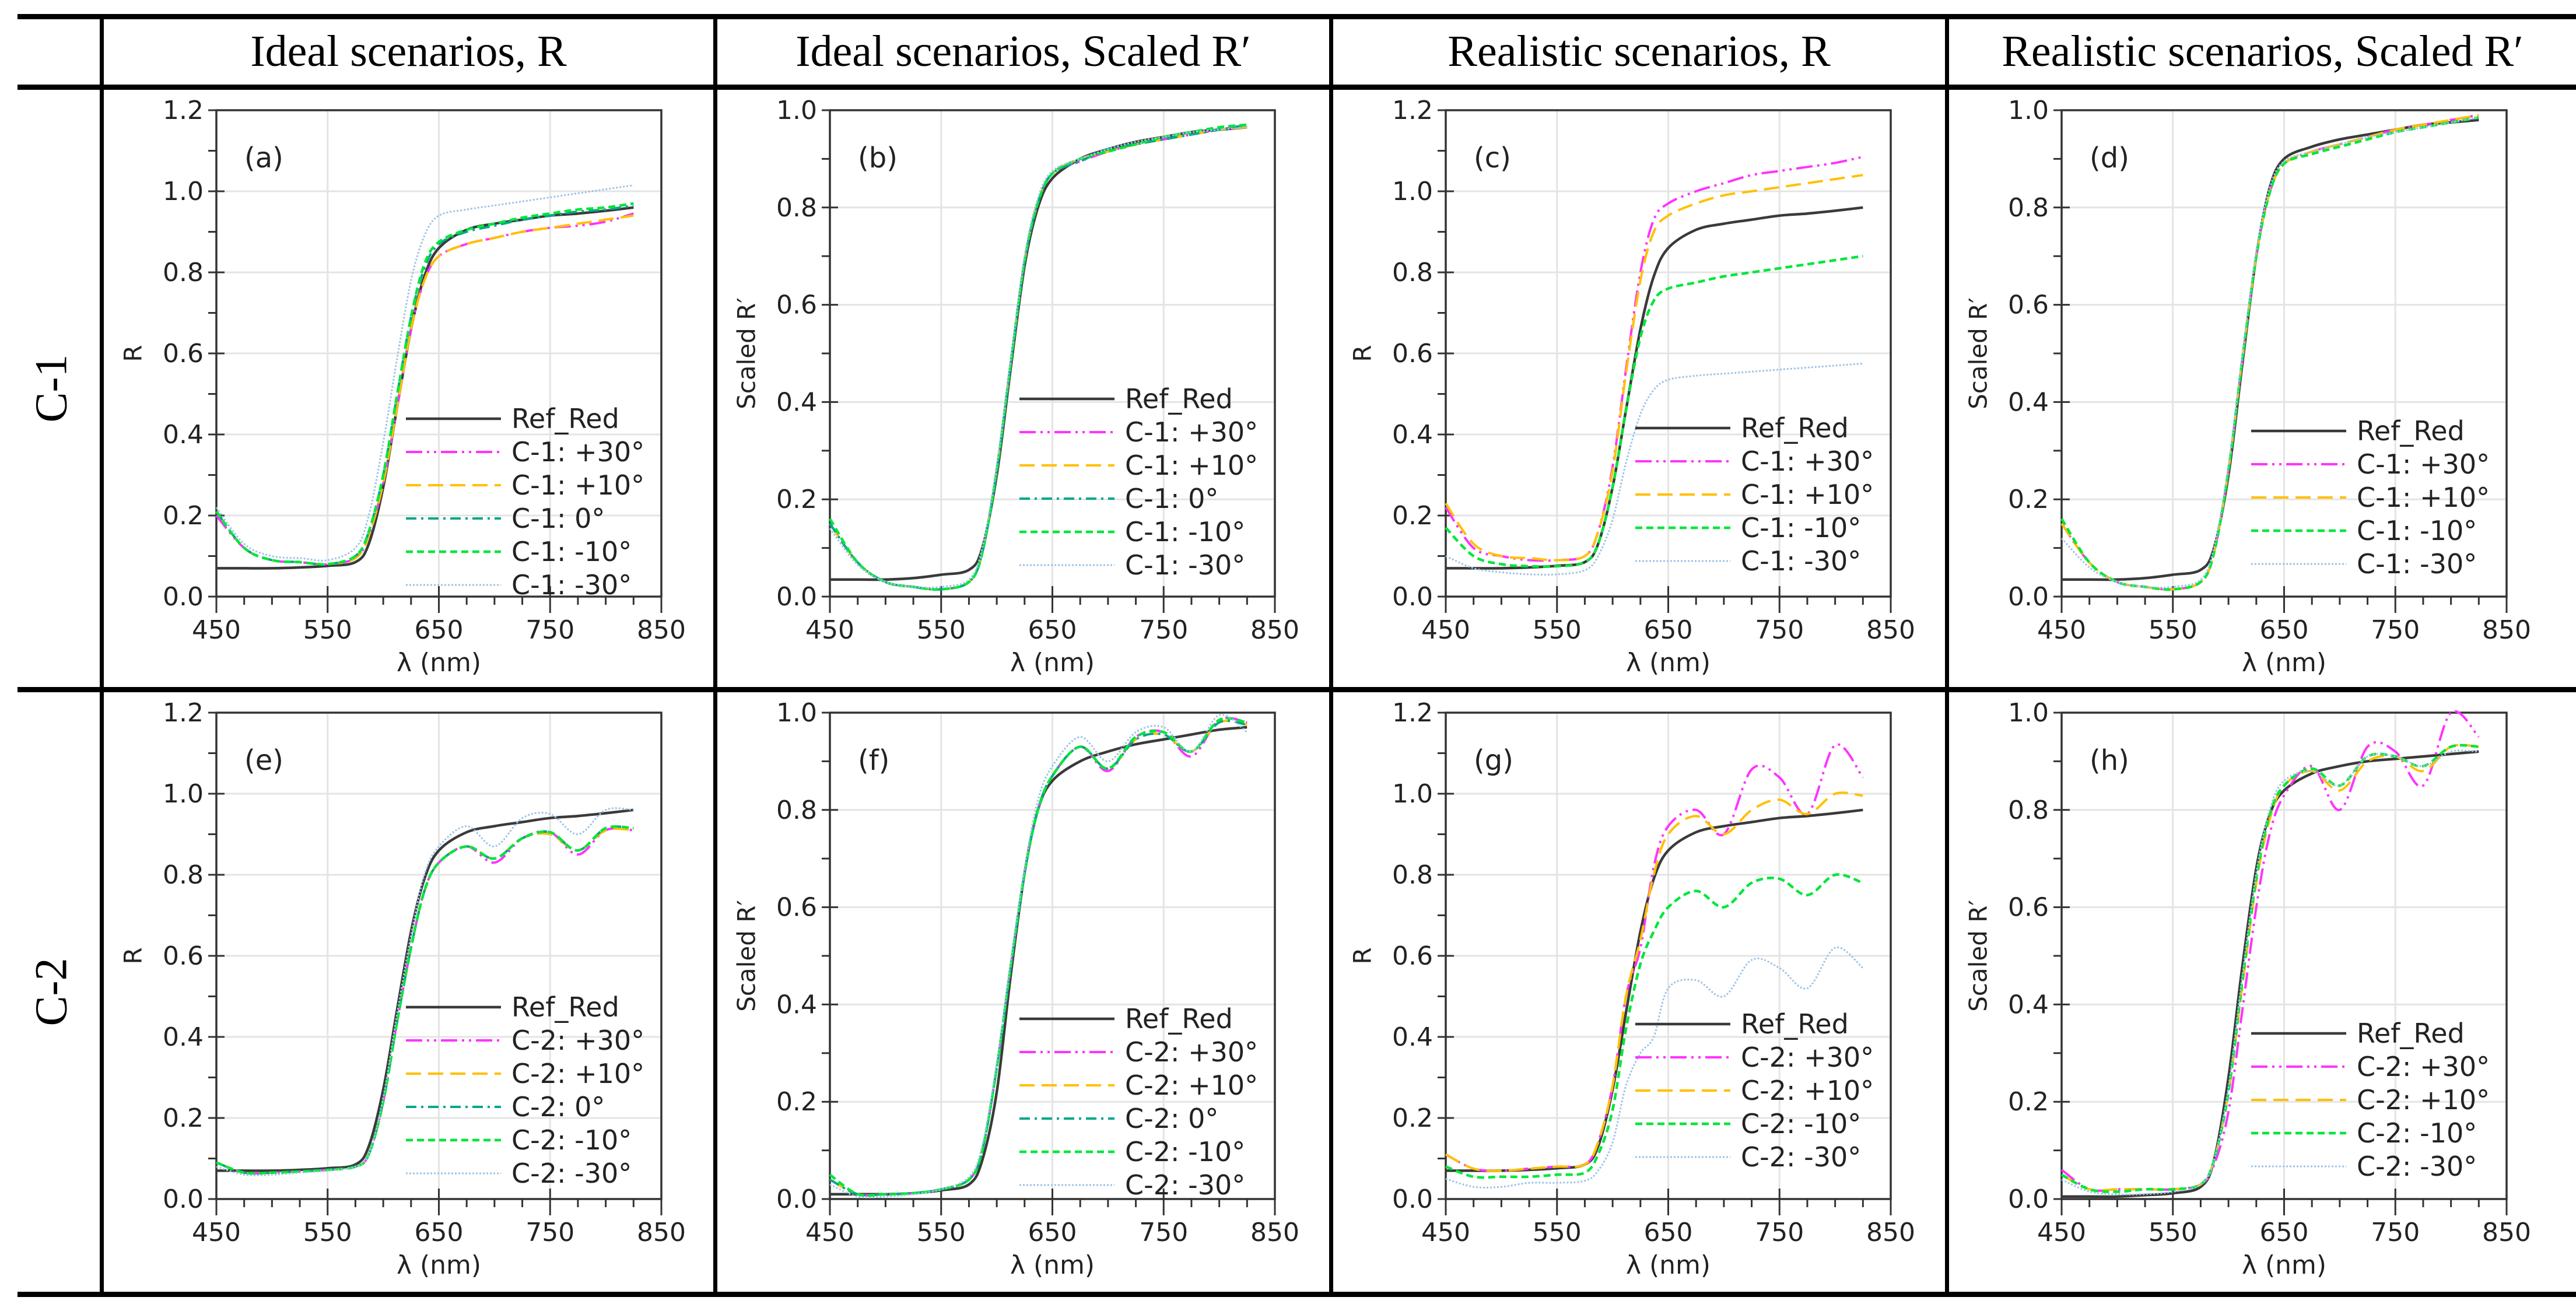 The image size is (2576, 1311). Describe the element at coordinates (183, 111) in the screenshot. I see `y-tick-label: 1.2` at that location.